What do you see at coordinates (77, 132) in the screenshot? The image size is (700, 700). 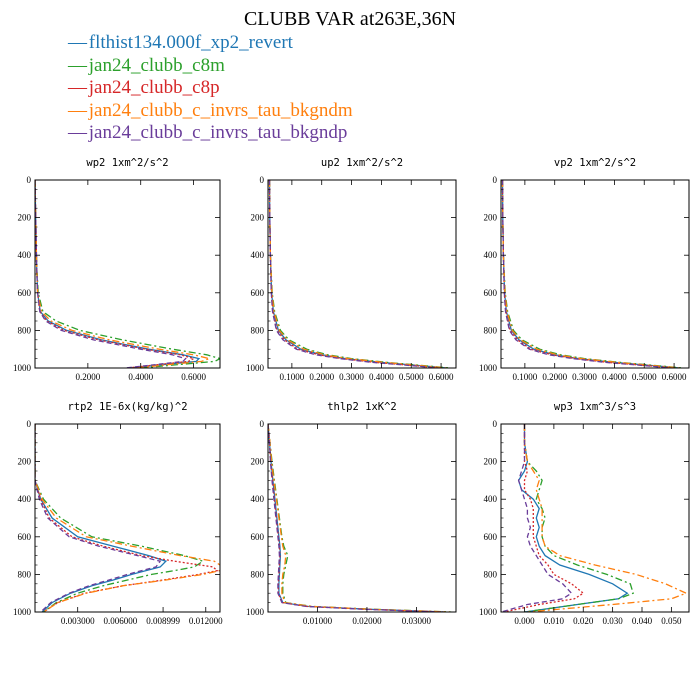 I see `legend-dash-4: —` at bounding box center [77, 132].